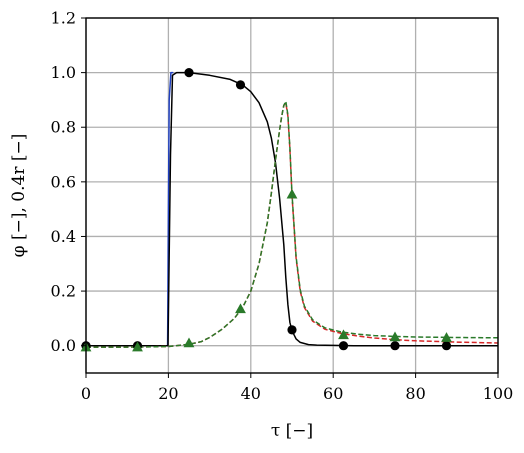  Describe the element at coordinates (63, 18) in the screenshot. I see `y-tick-label: 1.2` at that location.